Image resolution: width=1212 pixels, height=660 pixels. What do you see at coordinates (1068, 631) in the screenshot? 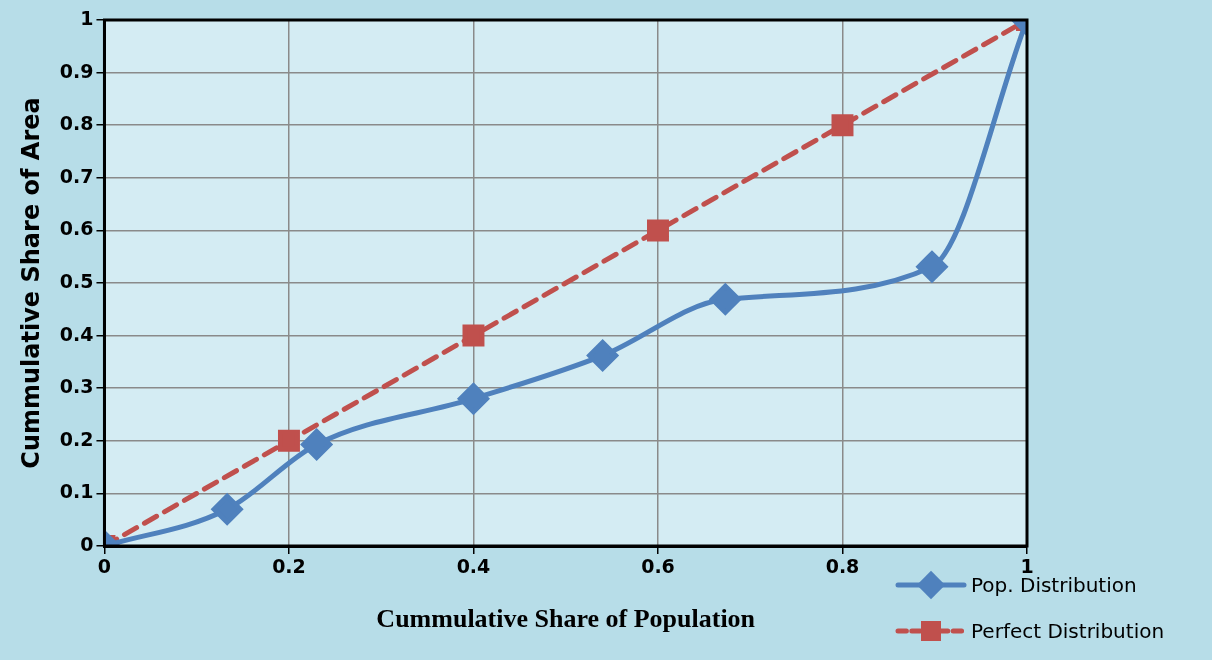
I see `legend-label: Perfect Distribution` at bounding box center [1068, 631].